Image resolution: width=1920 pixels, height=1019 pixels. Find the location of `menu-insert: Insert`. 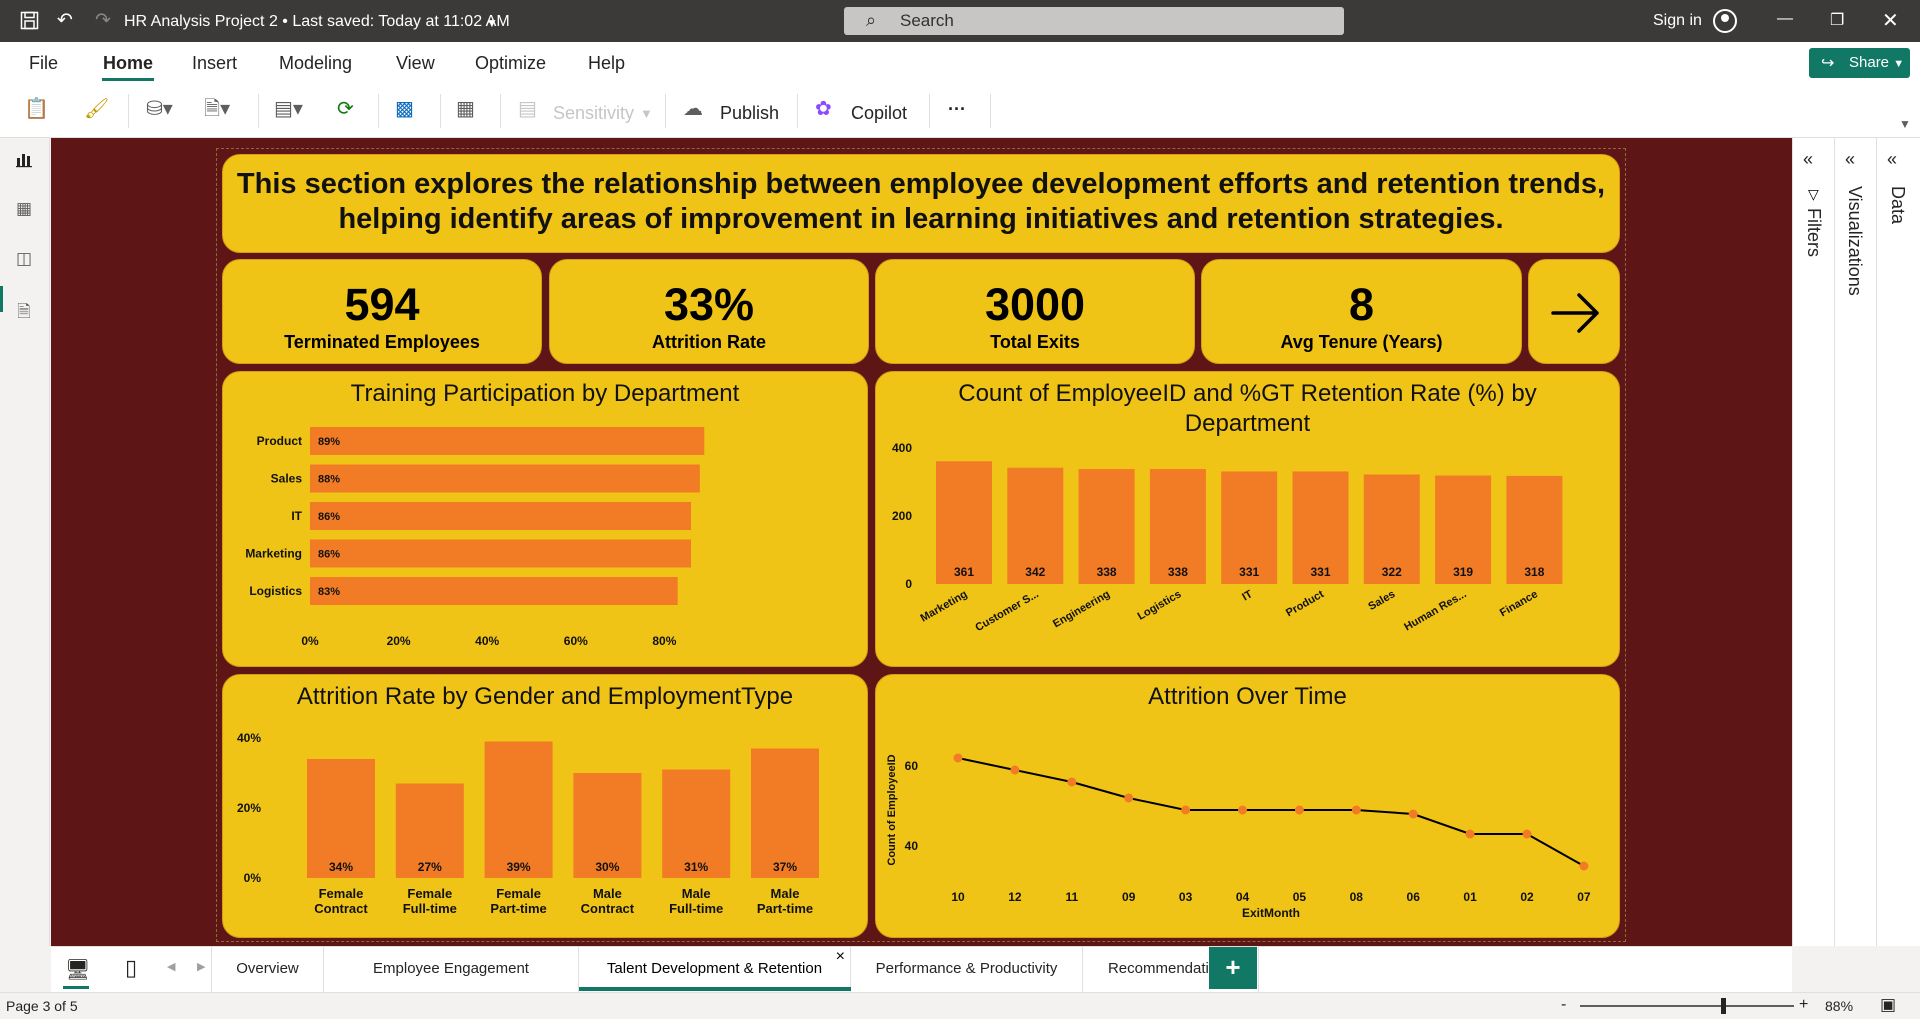

menu-insert: Insert is located at coordinates (215, 63).